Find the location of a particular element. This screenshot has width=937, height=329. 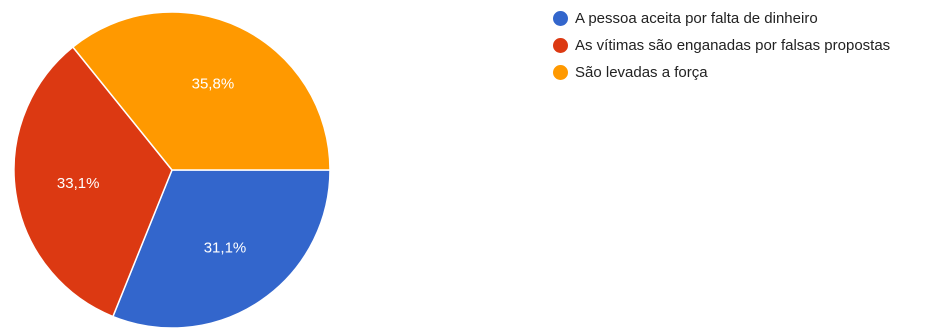

slice-value-label: 35,8% is located at coordinates (213, 83).